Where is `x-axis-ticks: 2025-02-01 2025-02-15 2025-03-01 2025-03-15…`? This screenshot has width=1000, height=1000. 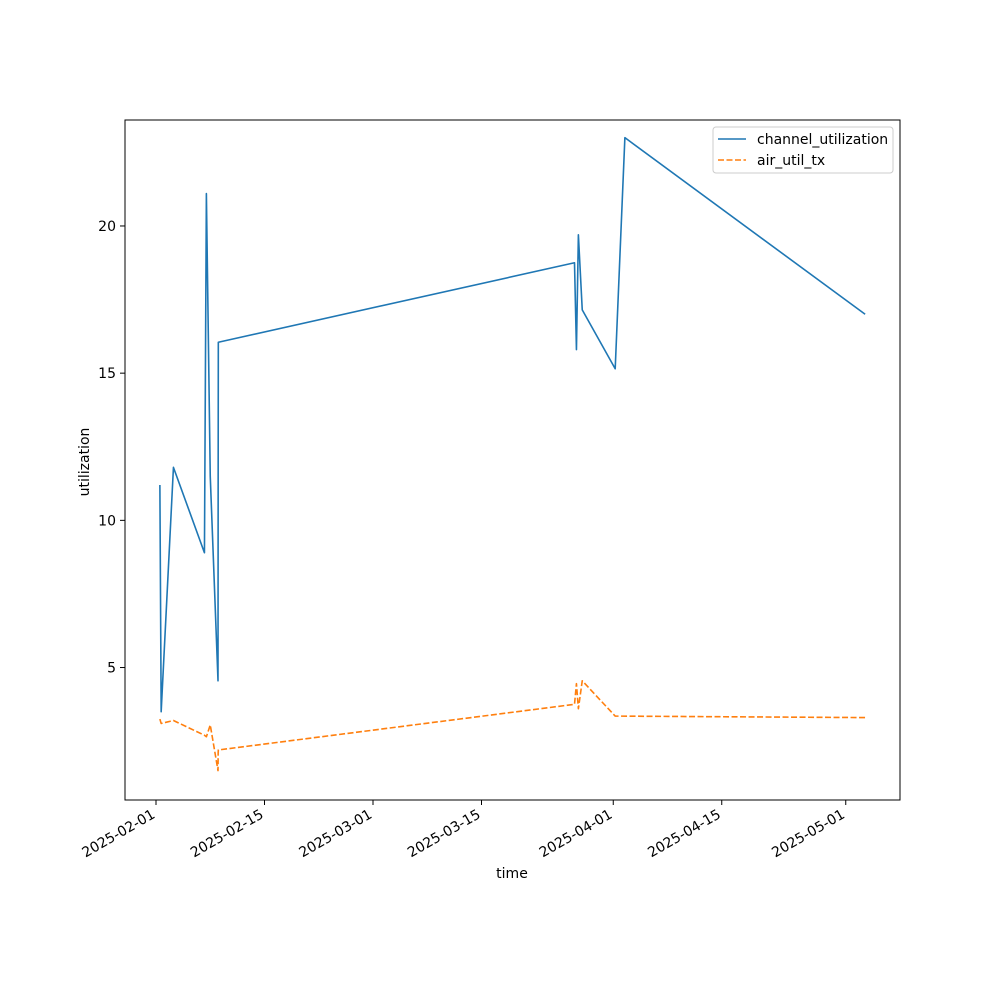
x-axis-ticks: 2025-02-01 2025-02-15 2025-03-01 2025-03-15… is located at coordinates (464, 830).